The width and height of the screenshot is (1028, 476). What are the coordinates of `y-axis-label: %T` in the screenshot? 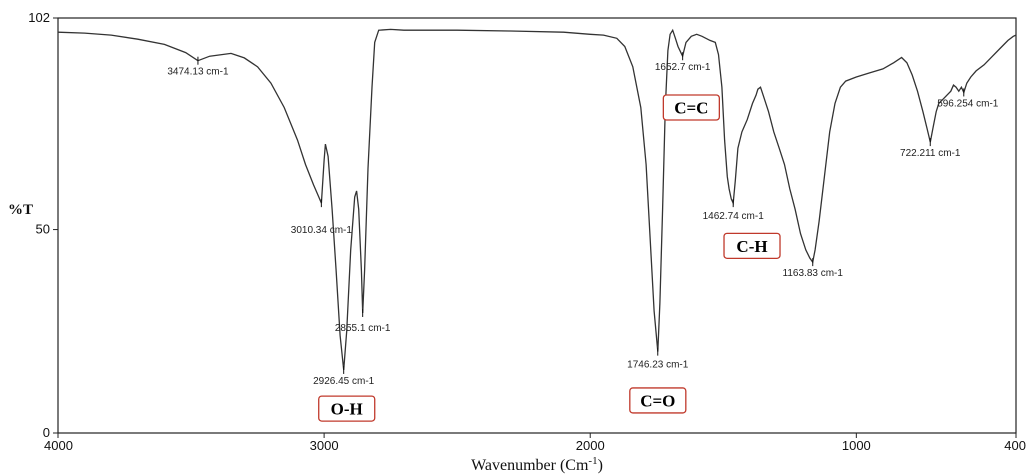 It's located at (20, 210).